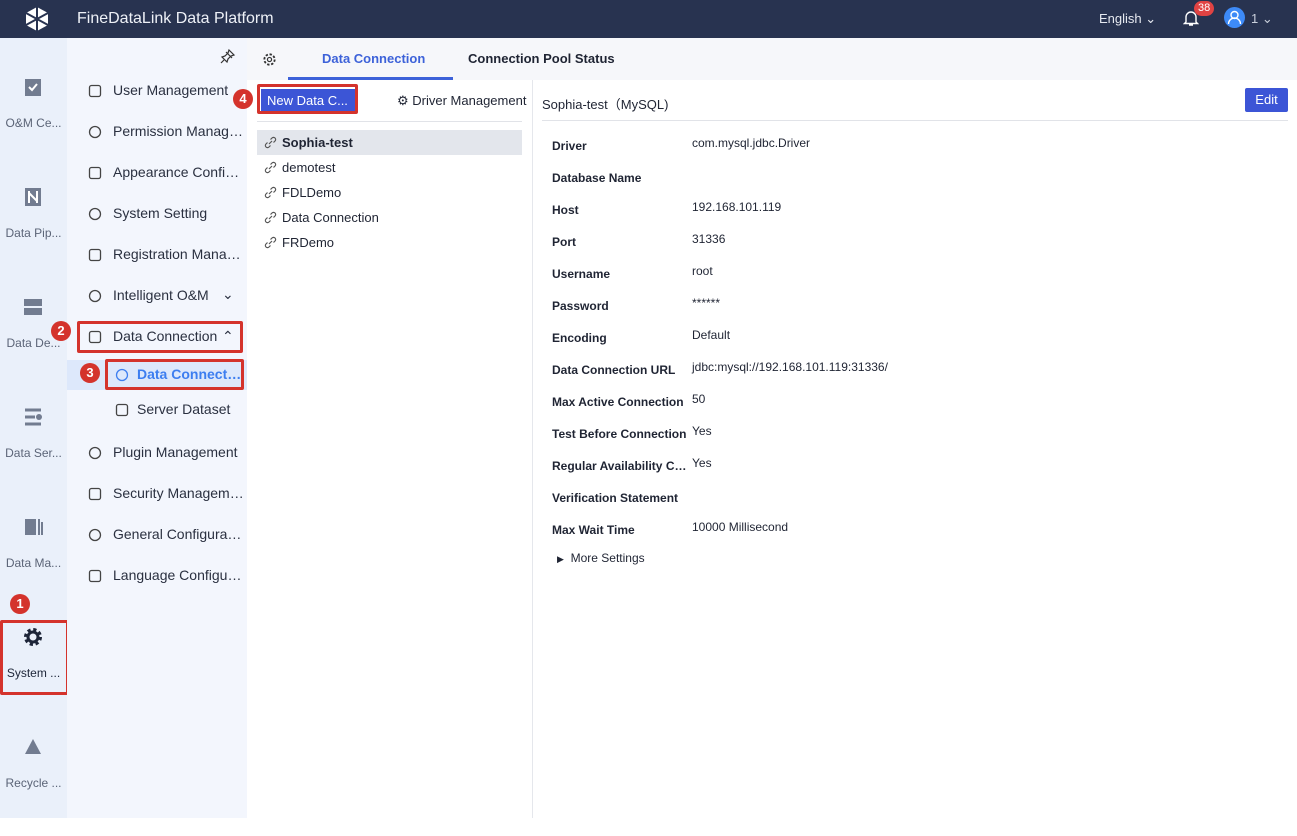  What do you see at coordinates (179, 493) in the screenshot?
I see `sidebar-item-label: Security Management` at bounding box center [179, 493].